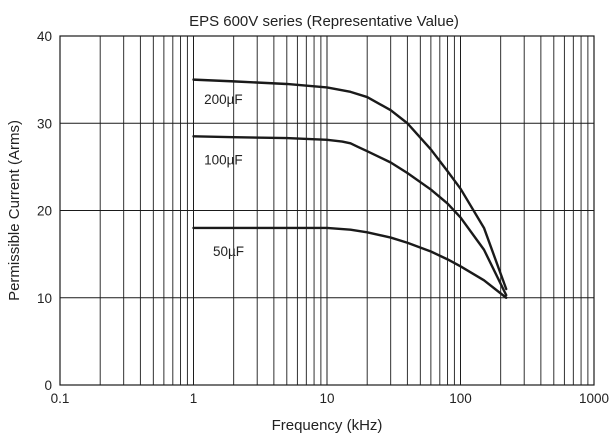 The image size is (614, 437). Describe the element at coordinates (194, 398) in the screenshot. I see `x-tick-label: 1` at that location.